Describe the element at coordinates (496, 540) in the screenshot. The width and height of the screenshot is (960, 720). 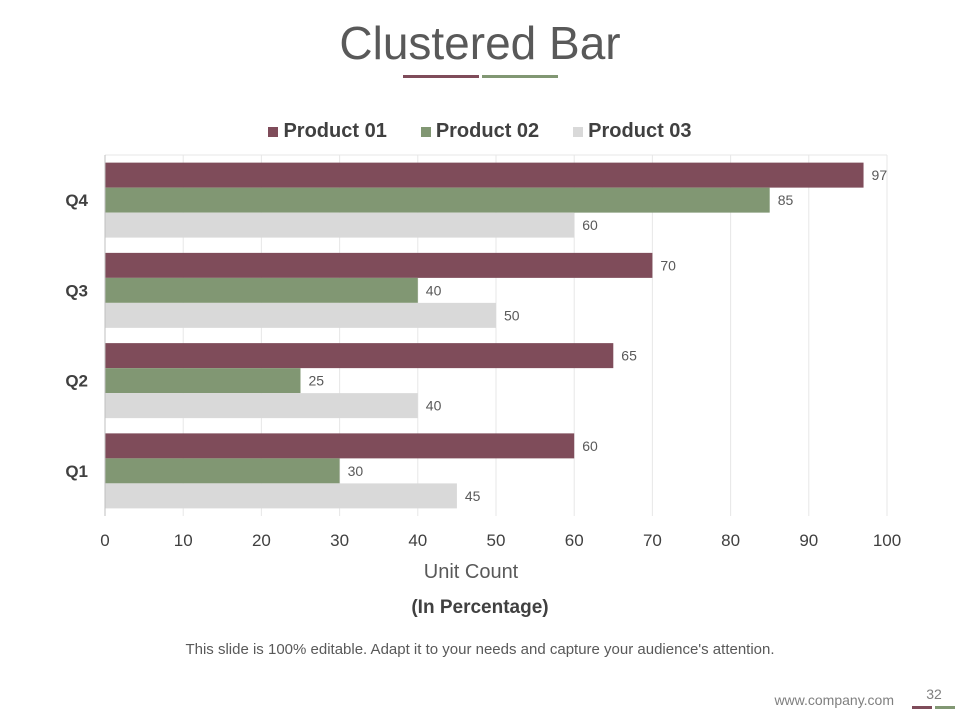
I see `x-tick-label-50: 50` at that location.